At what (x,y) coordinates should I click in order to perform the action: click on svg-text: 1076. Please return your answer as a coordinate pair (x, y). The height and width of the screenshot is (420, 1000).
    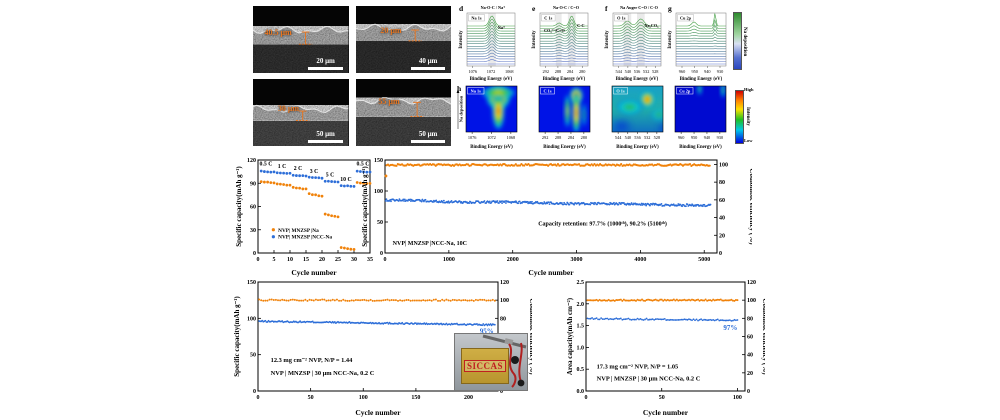
    Looking at the image, I should click on (472, 71).